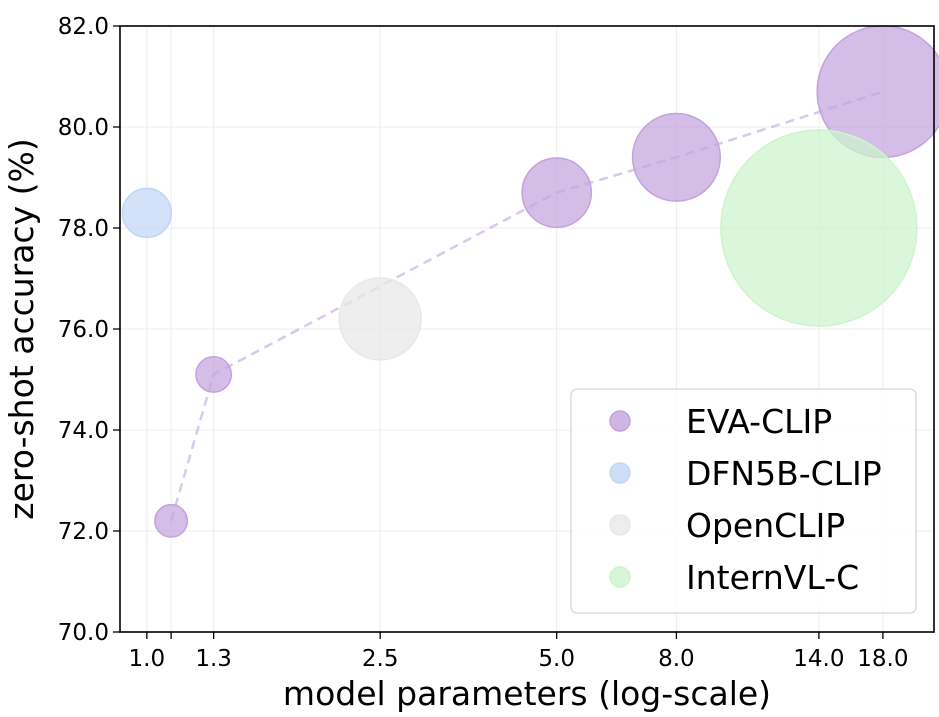  What do you see at coordinates (676, 659) in the screenshot?
I see `x-tick-label: 8.0` at bounding box center [676, 659].